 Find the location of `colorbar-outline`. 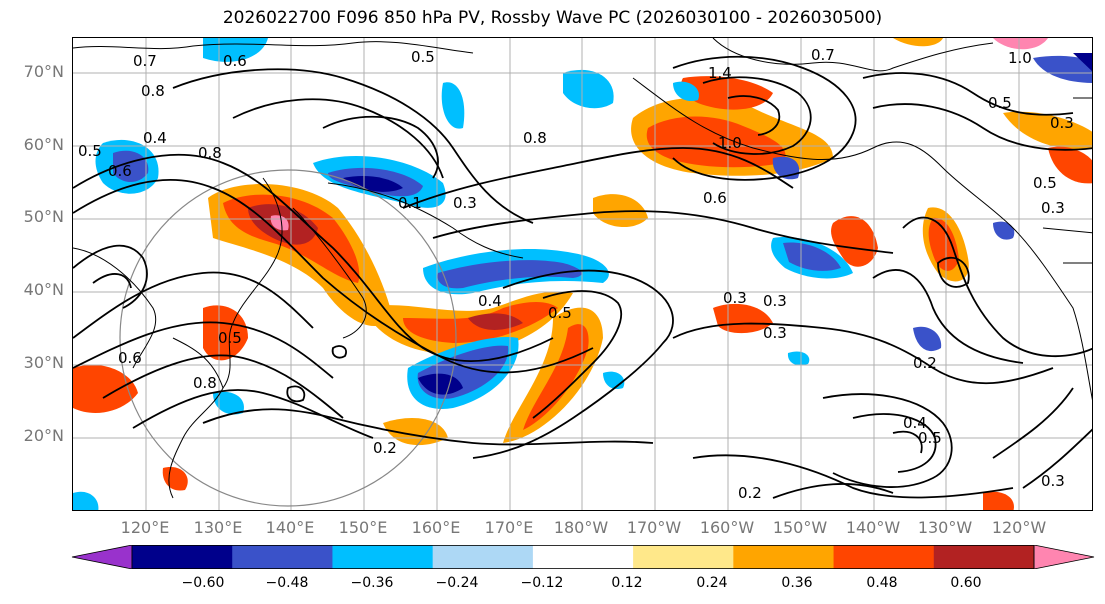

colorbar-outline is located at coordinates (583, 557).